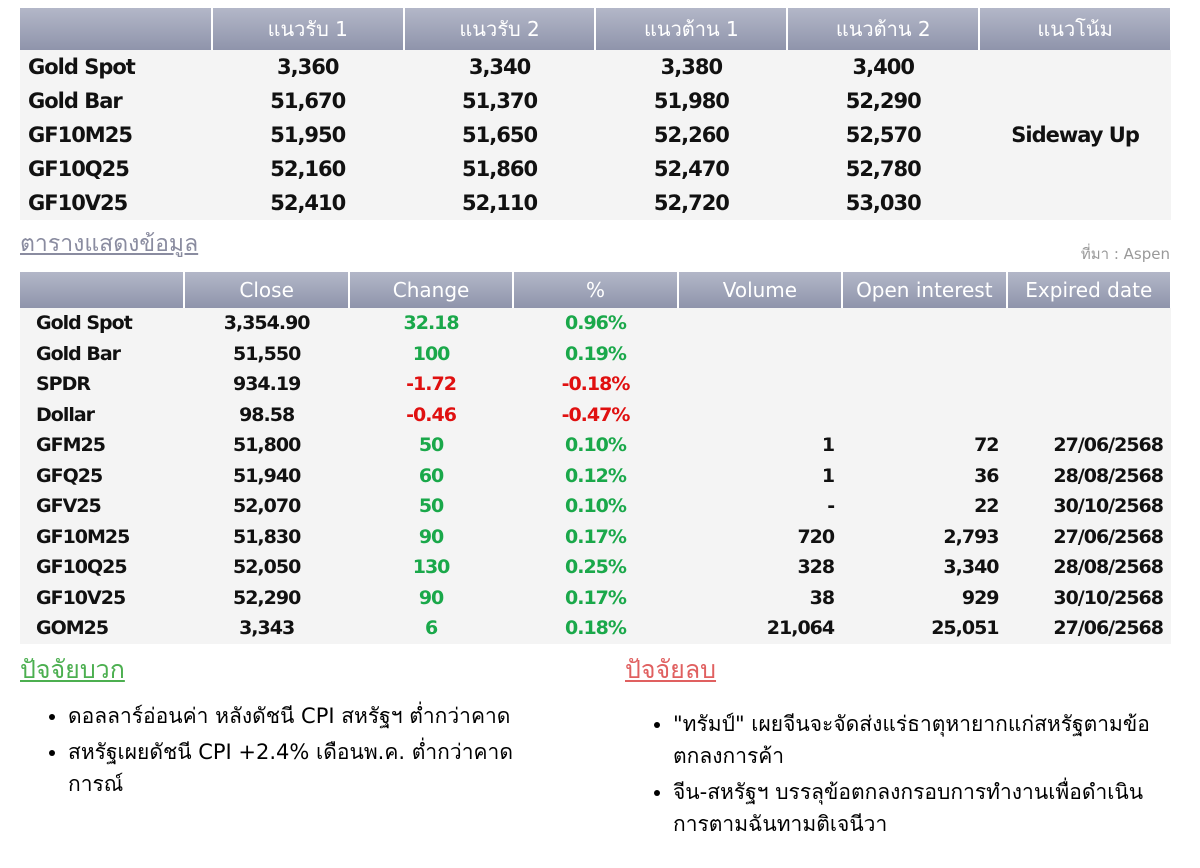 This screenshot has height=868, width=1200. I want to click on header-cell: แนวรับ 2, so click(500, 29).